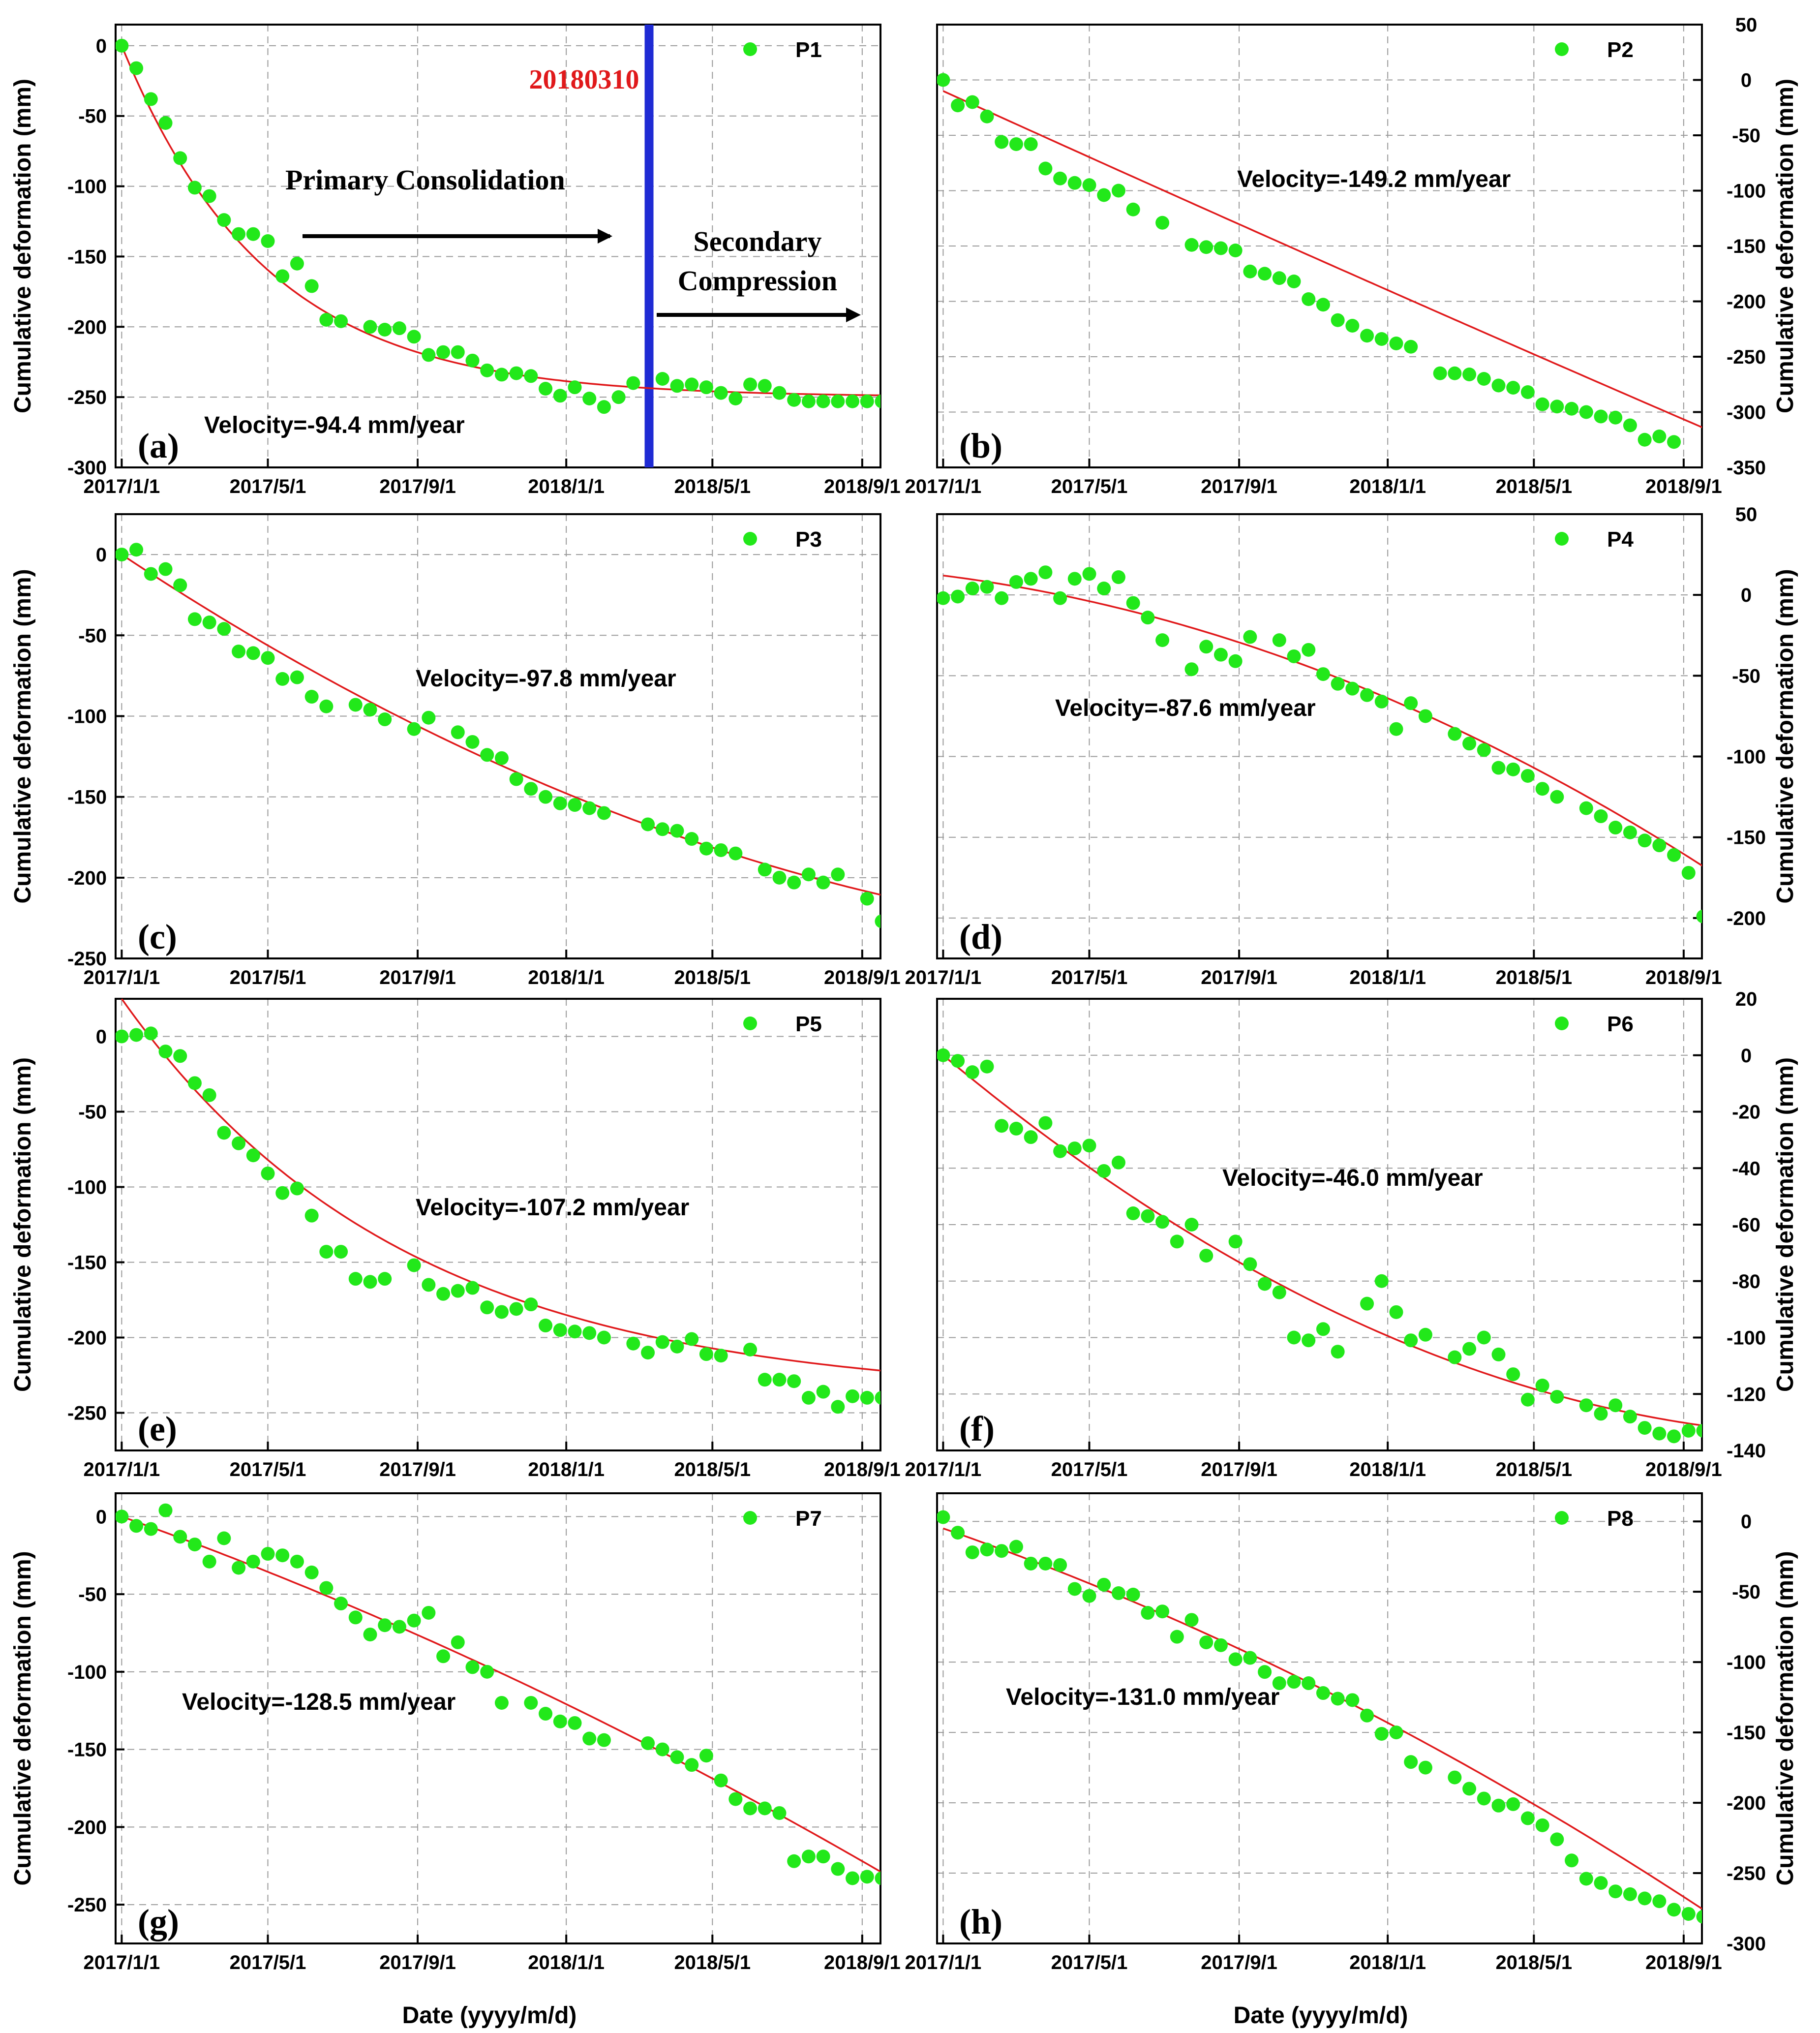 The image size is (1820, 2033). Describe the element at coordinates (1746, 413) in the screenshot. I see `y-tick-label: -300` at that location.